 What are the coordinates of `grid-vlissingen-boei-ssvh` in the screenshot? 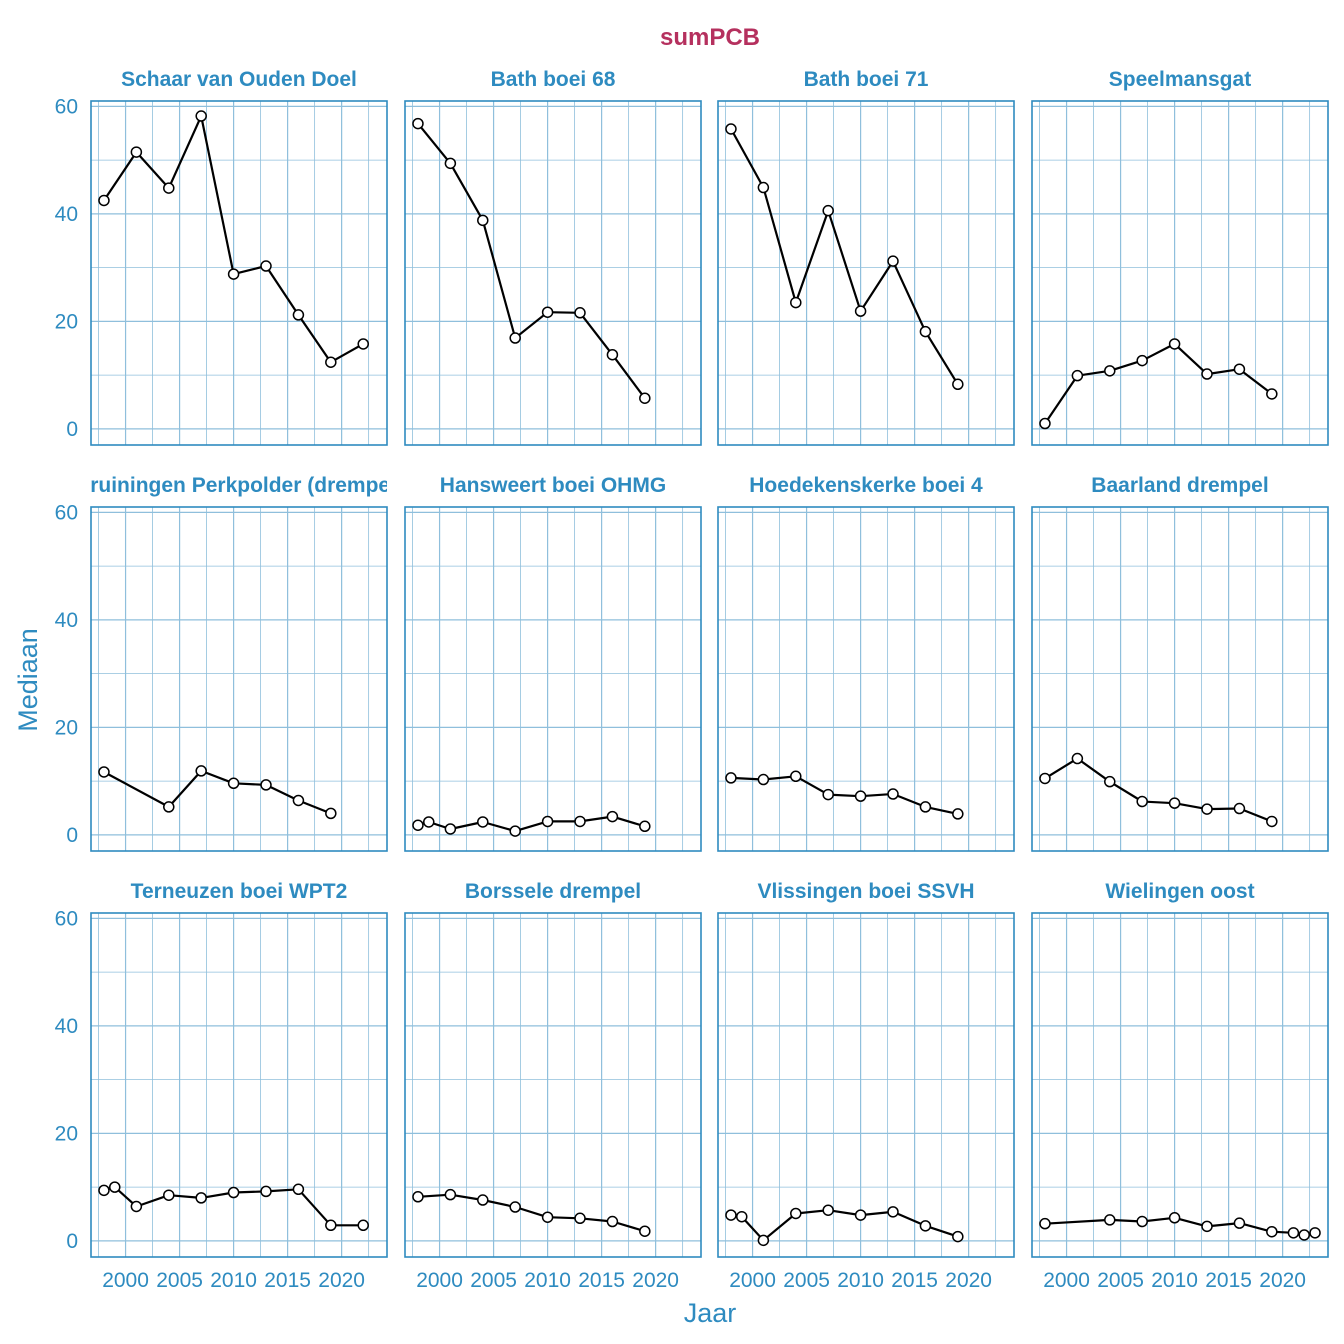 It's located at (866, 1085).